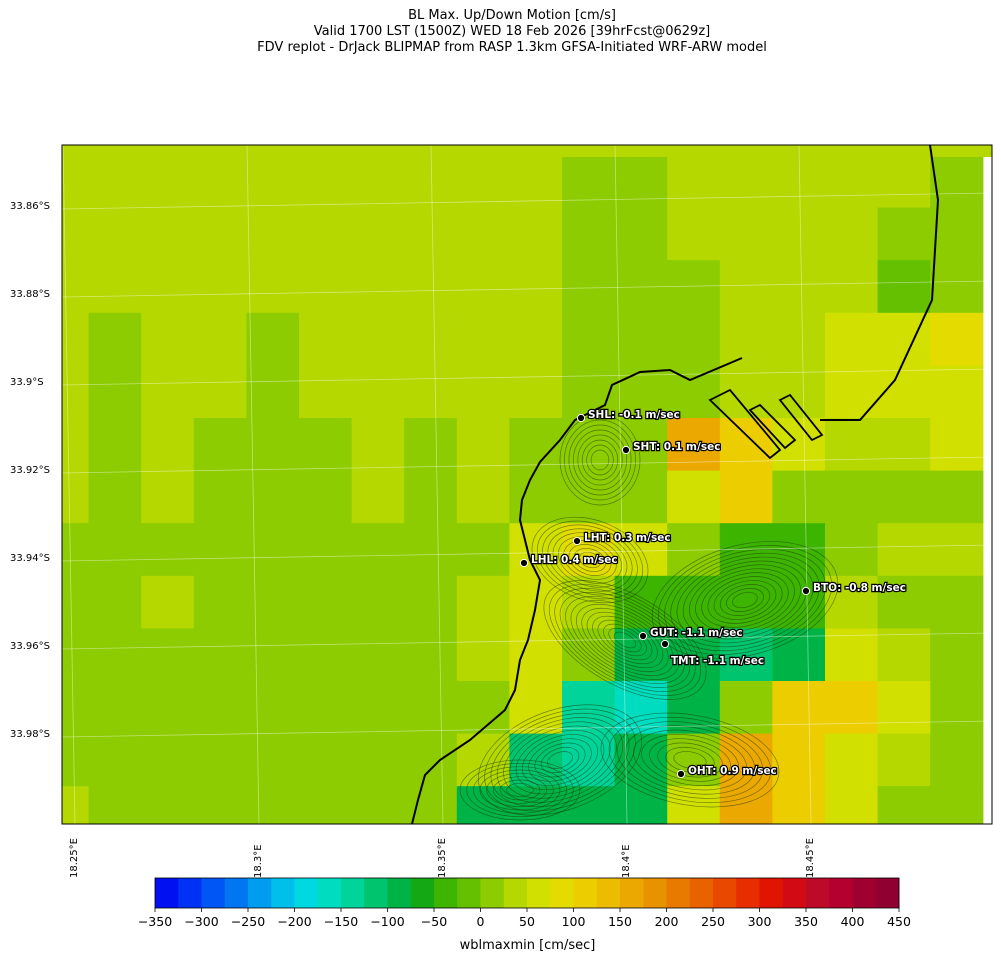 This screenshot has width=1001, height=962. What do you see at coordinates (30, 294) in the screenshot?
I see `lat-label: 33.88°S` at bounding box center [30, 294].